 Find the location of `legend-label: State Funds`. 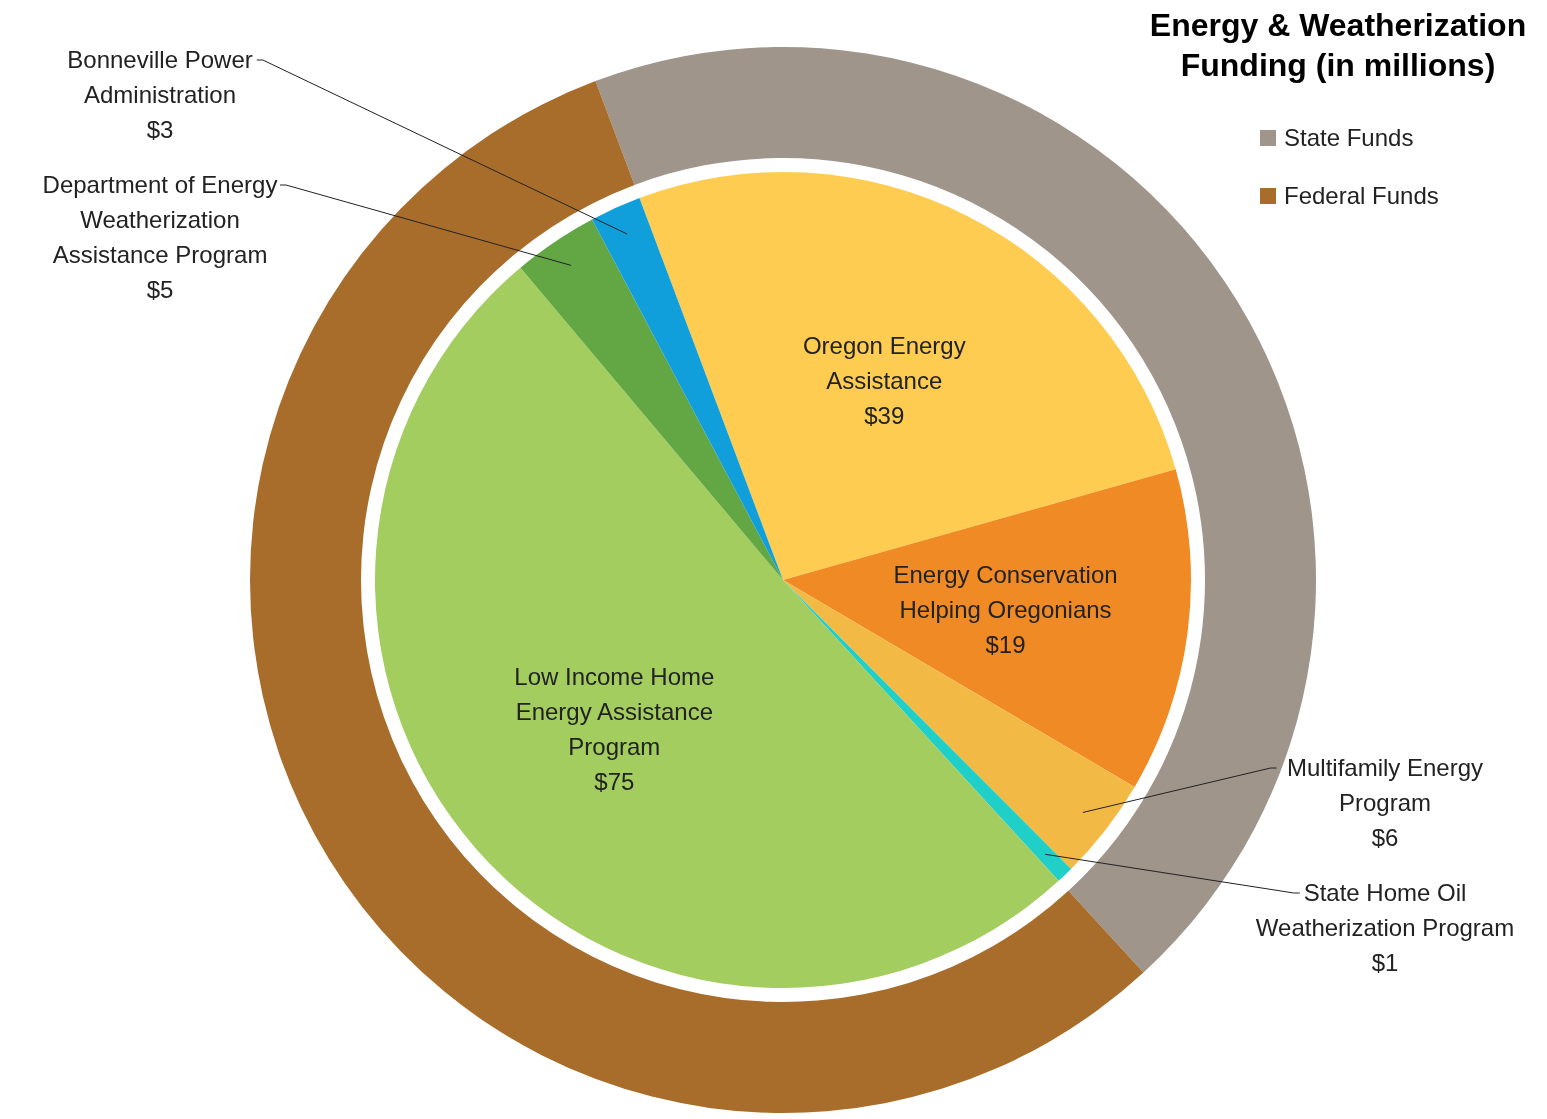

legend-label: State Funds is located at coordinates (1349, 137).